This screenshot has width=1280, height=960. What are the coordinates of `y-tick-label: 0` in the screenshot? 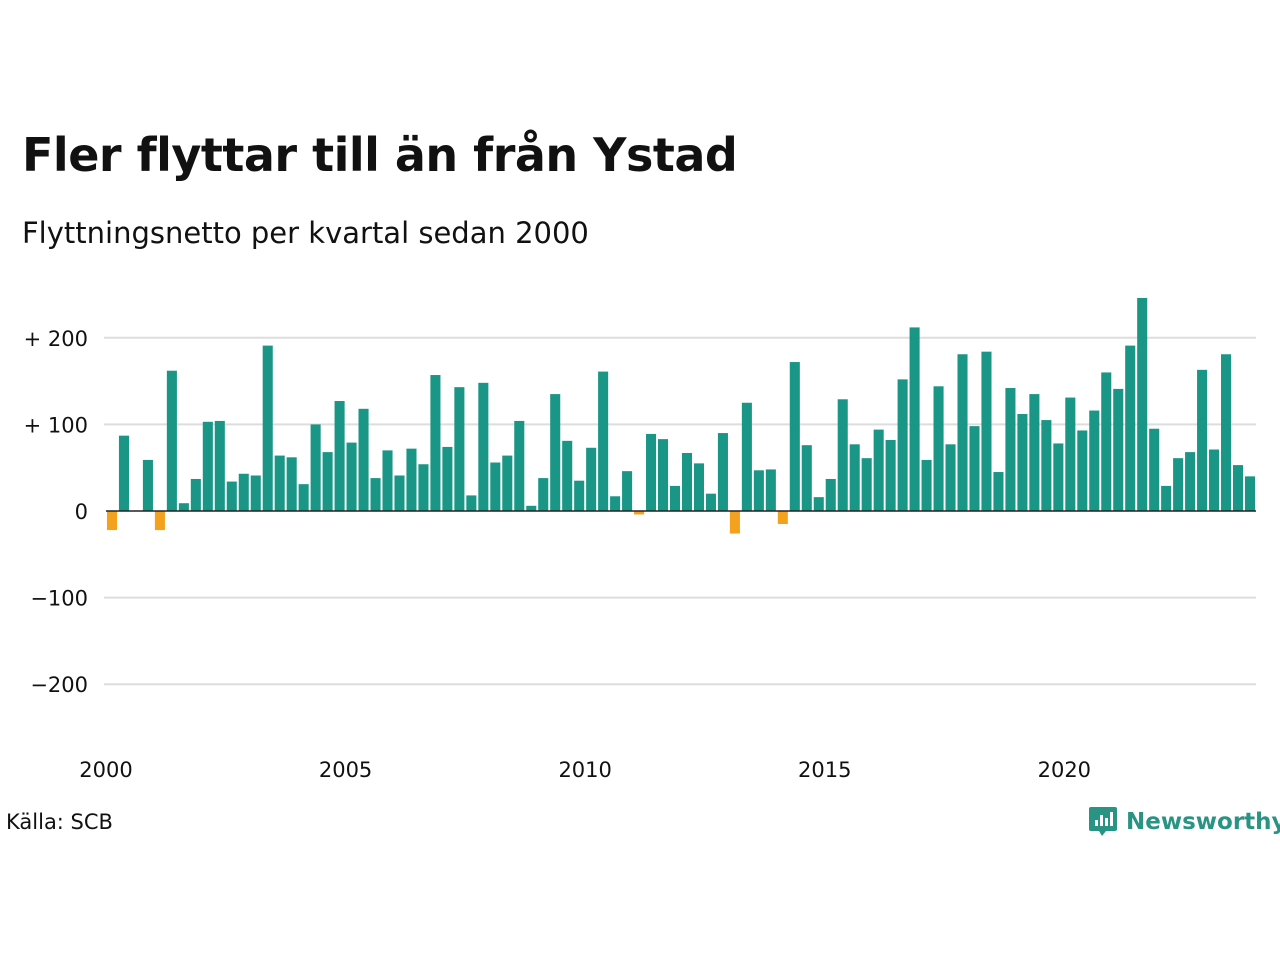 It's located at (81, 512).